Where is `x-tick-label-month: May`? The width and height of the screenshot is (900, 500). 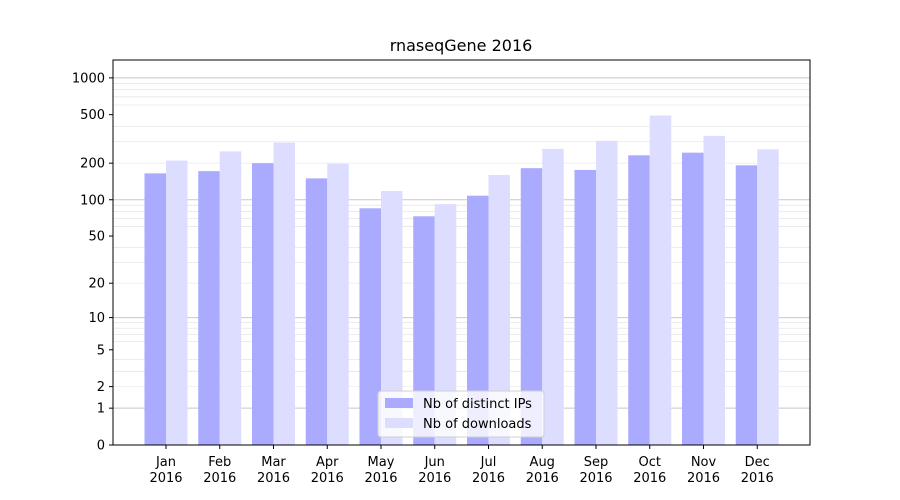 x-tick-label-month: May is located at coordinates (381, 462).